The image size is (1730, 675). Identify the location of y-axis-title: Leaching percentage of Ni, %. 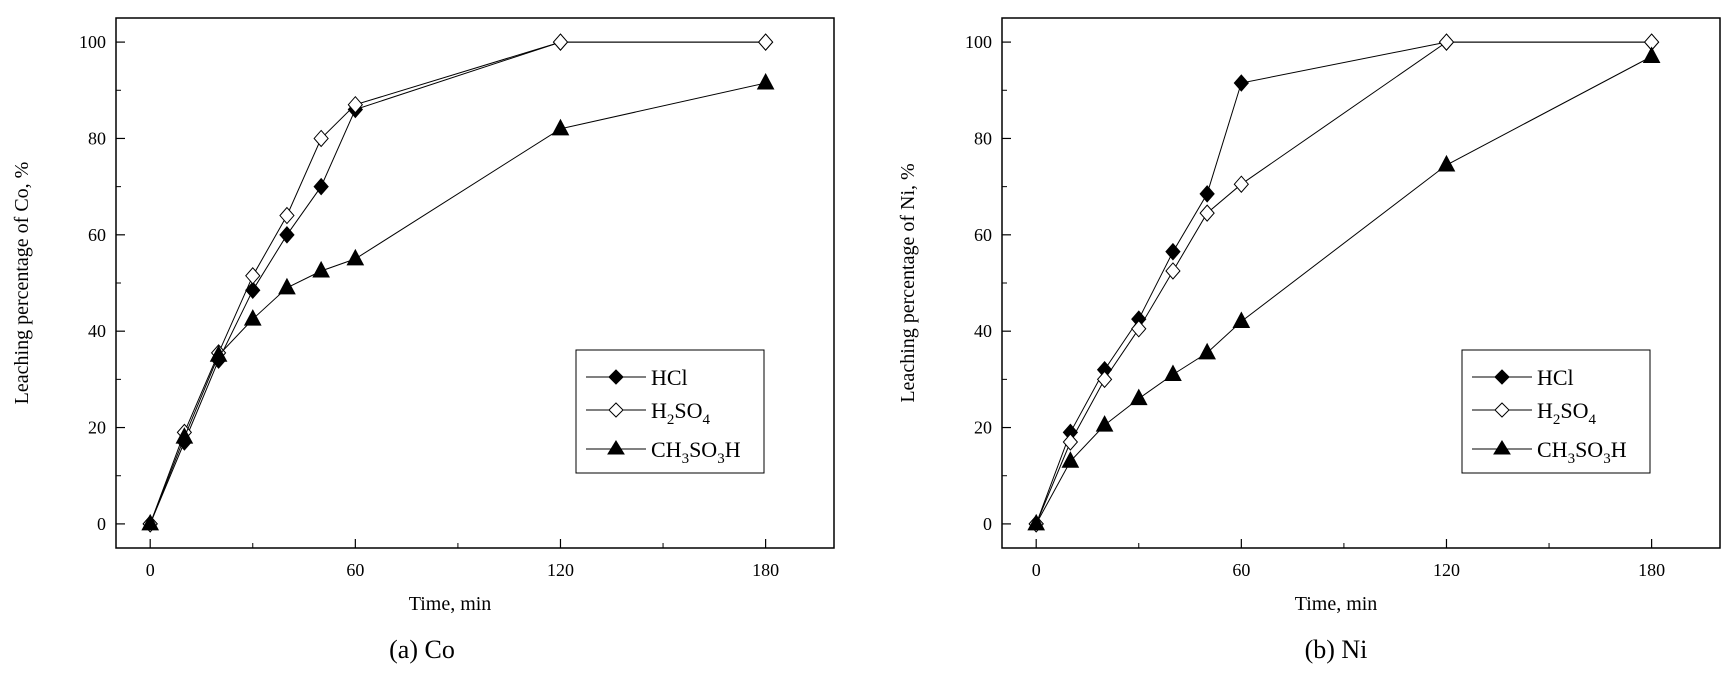
(908, 282).